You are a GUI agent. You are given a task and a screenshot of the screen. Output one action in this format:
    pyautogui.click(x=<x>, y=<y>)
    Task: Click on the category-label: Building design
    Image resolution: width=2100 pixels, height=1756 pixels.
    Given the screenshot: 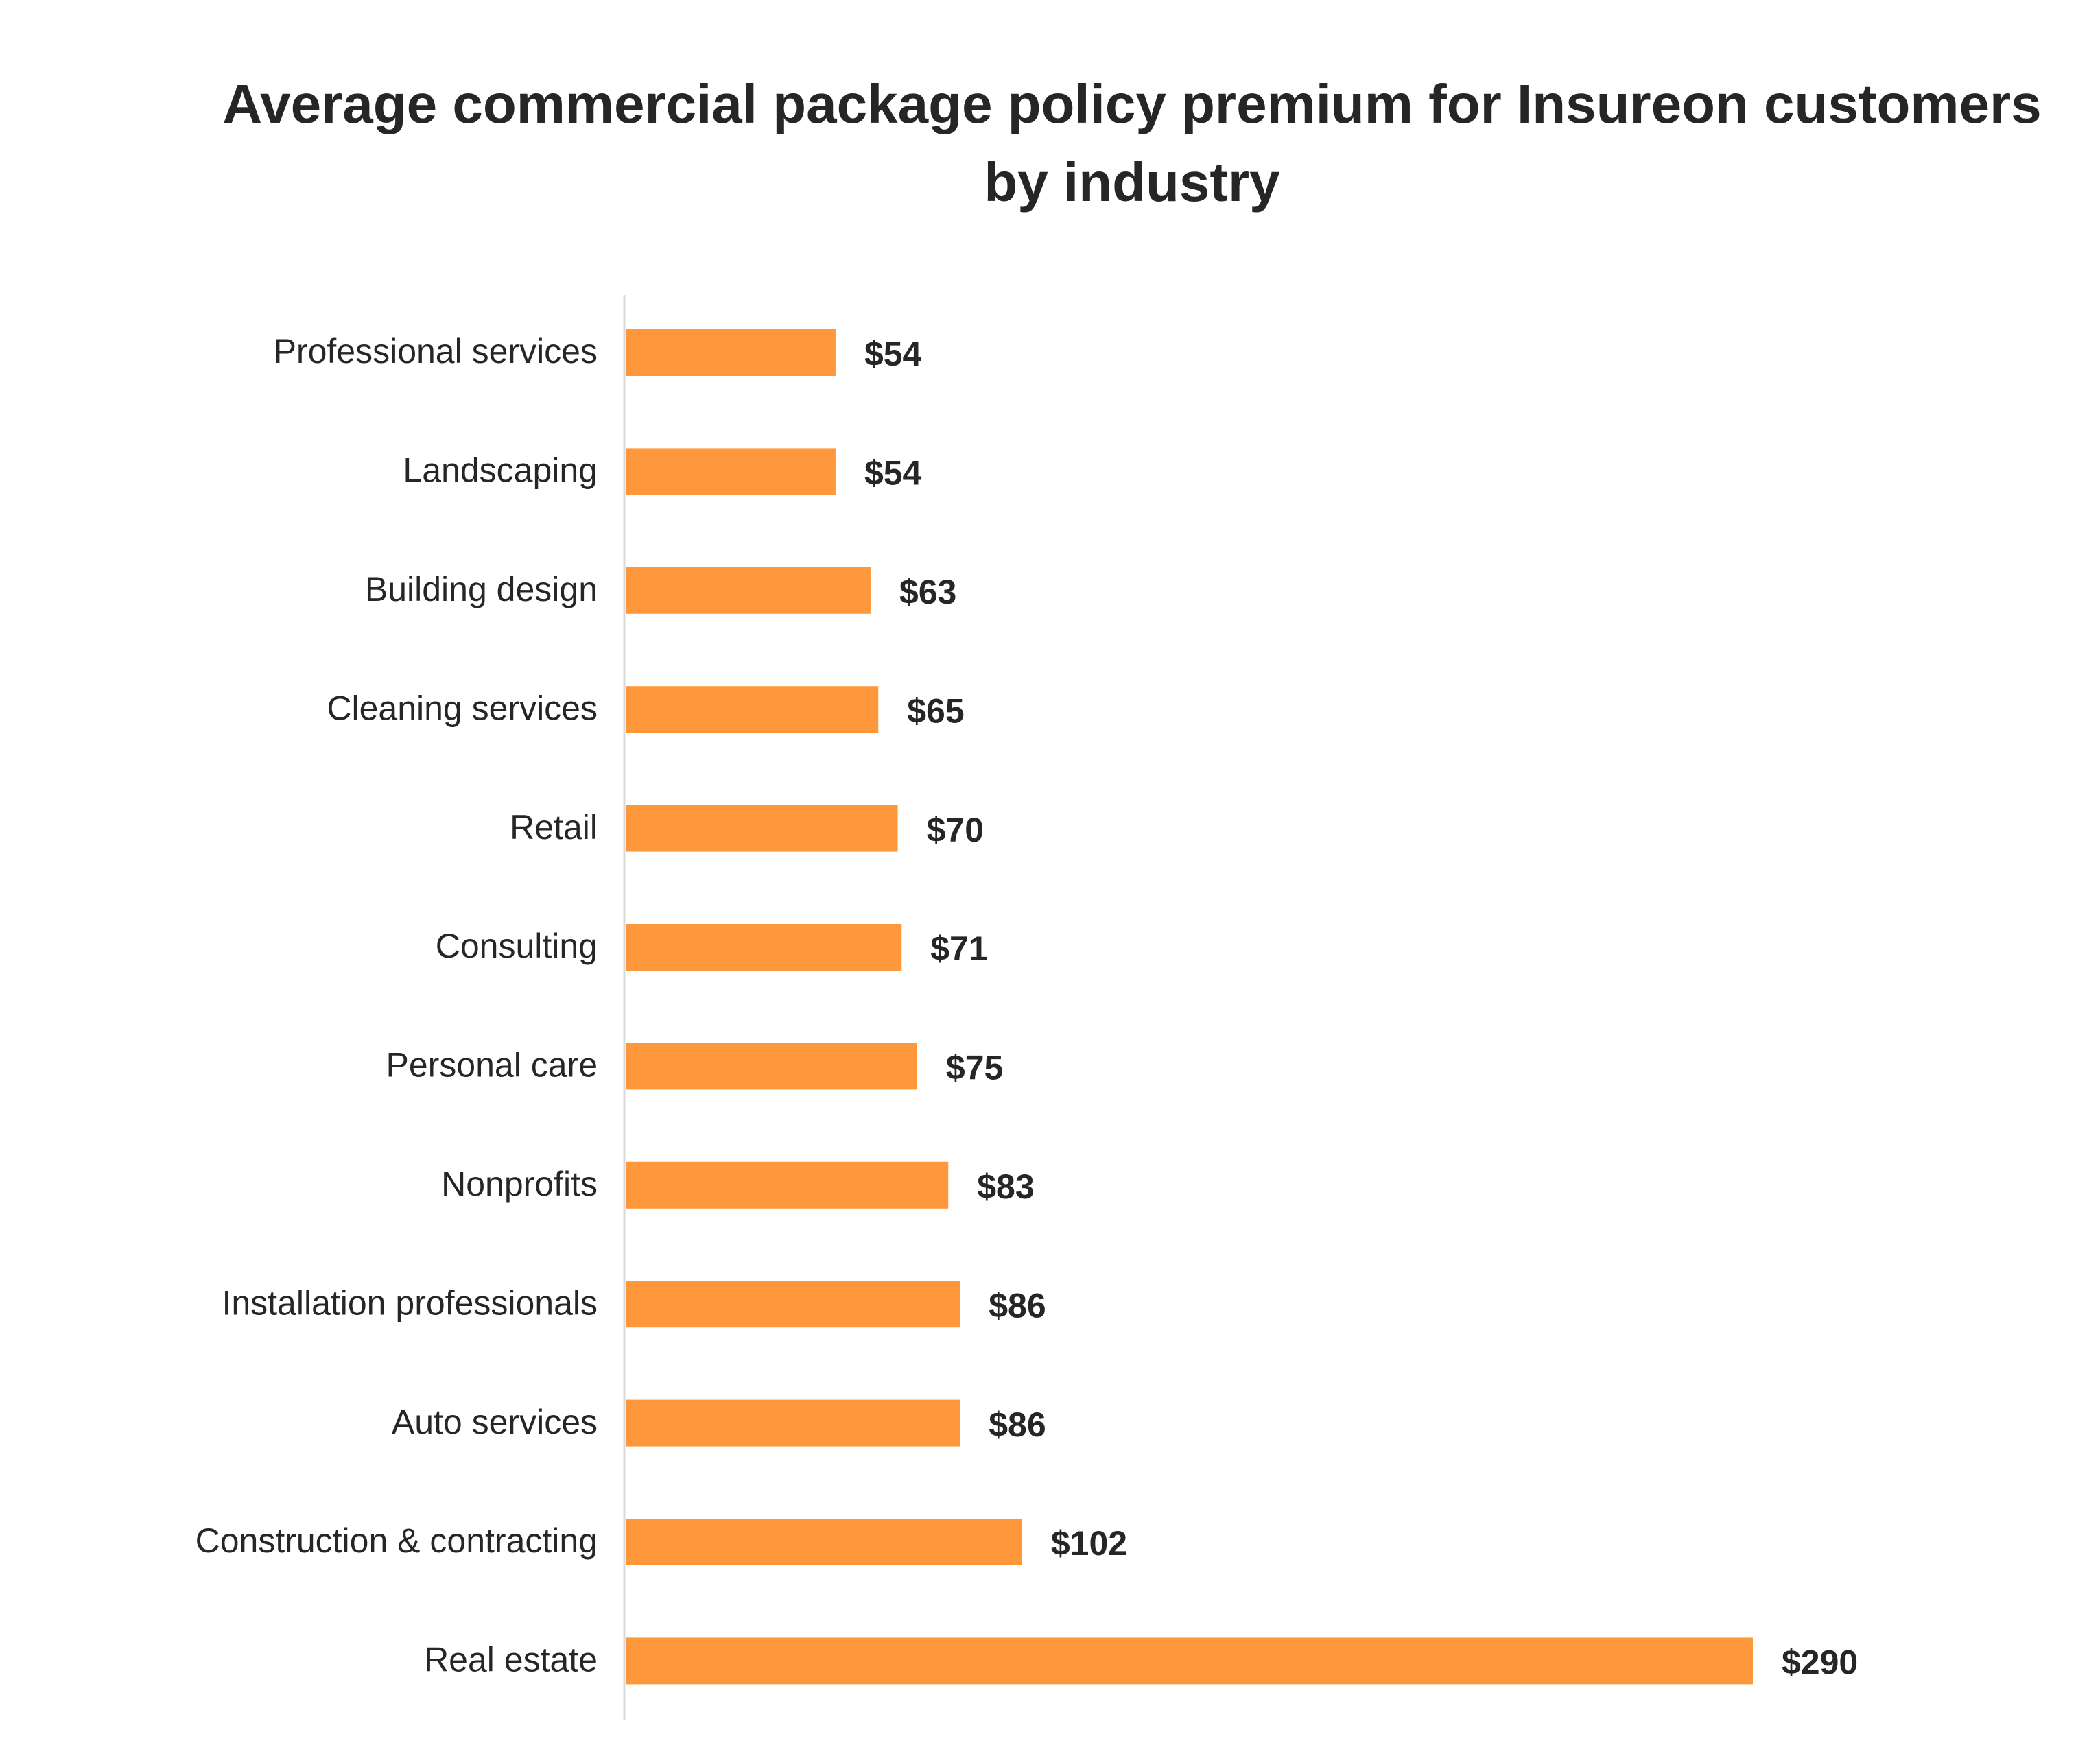 What is the action you would take?
    pyautogui.click(x=481, y=589)
    